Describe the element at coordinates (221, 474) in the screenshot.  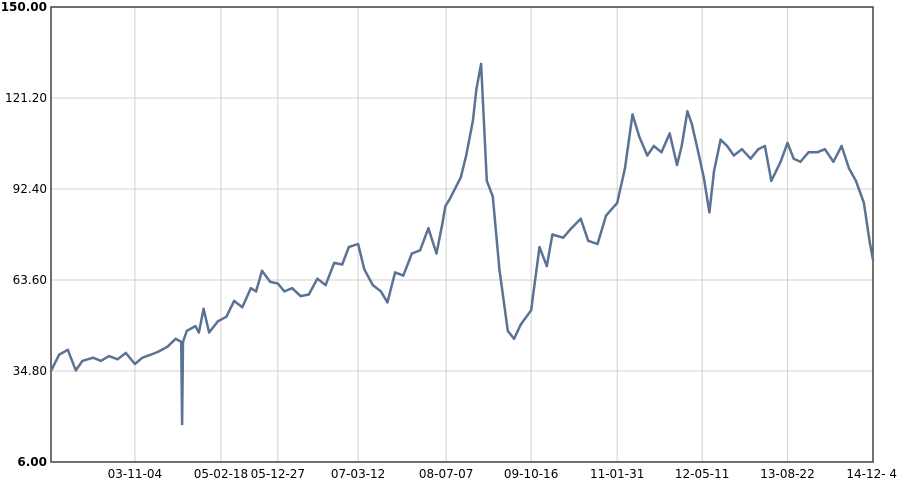
I see `x-tick-label: 05-02-18` at that location.